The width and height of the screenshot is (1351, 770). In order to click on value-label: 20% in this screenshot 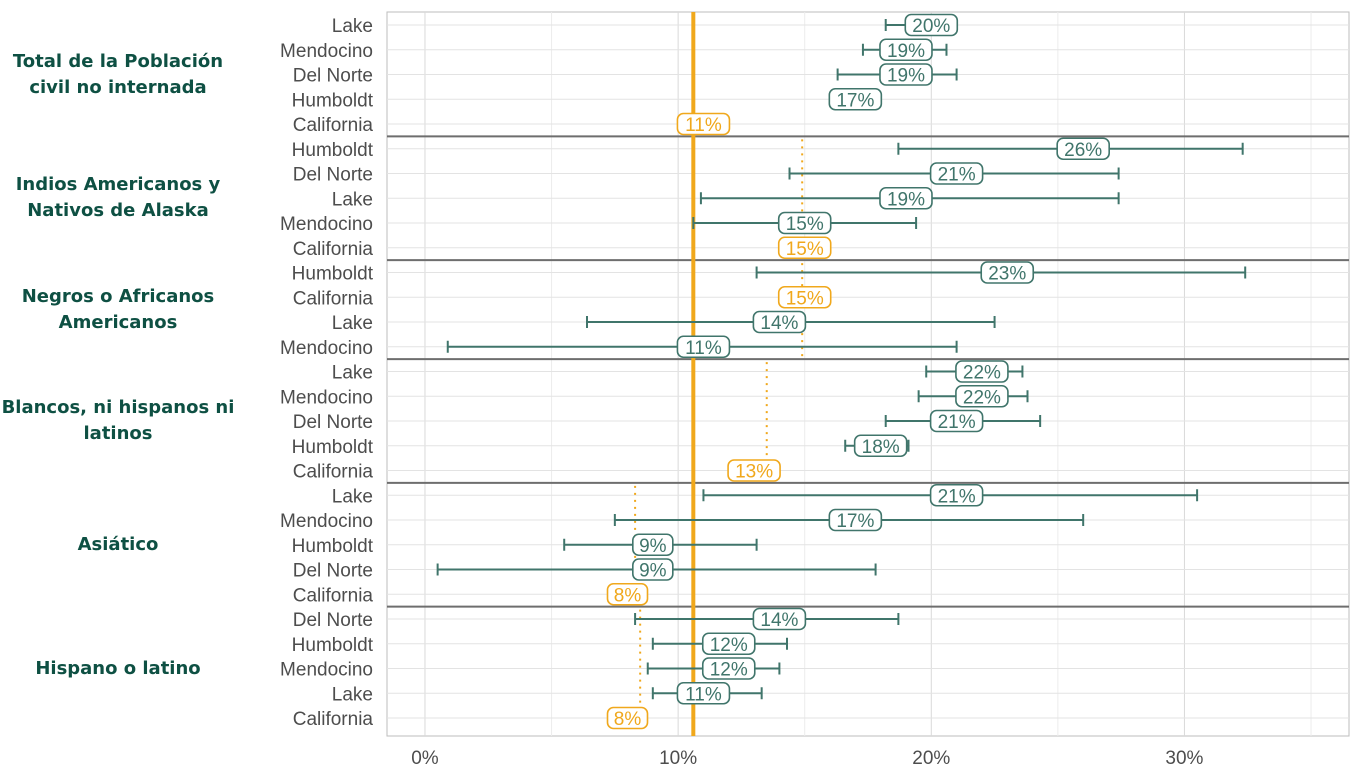, I will do `click(931, 26)`.